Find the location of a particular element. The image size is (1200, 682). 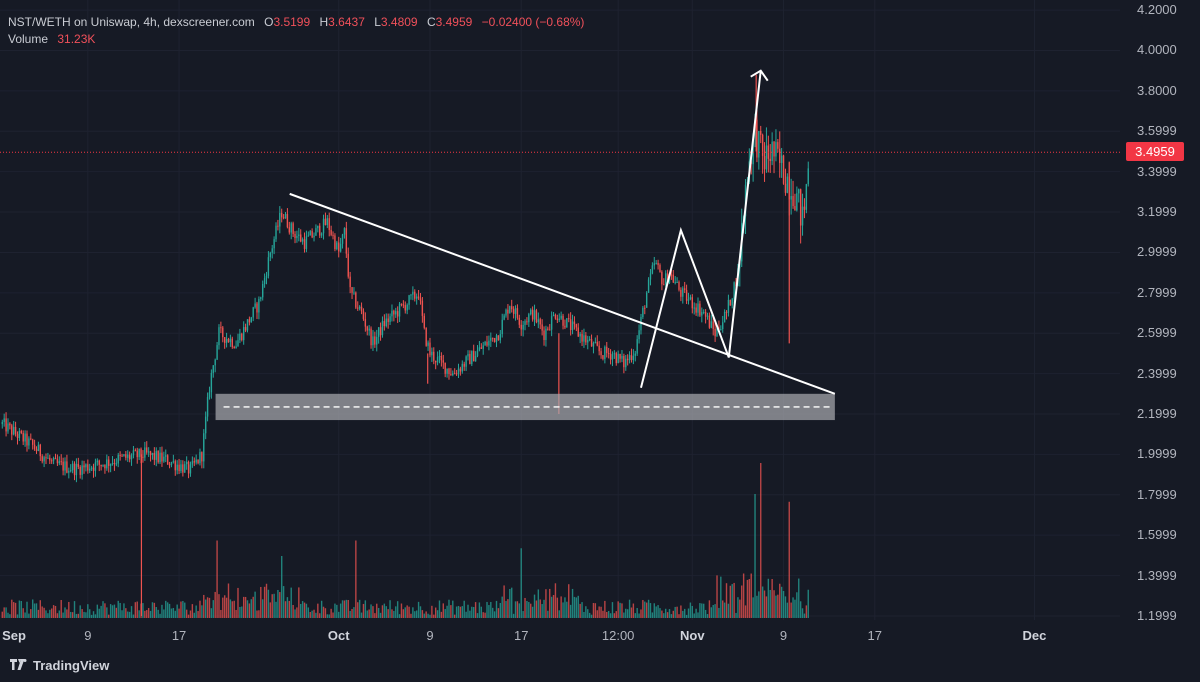

high-value: 3.6437 is located at coordinates (346, 22).